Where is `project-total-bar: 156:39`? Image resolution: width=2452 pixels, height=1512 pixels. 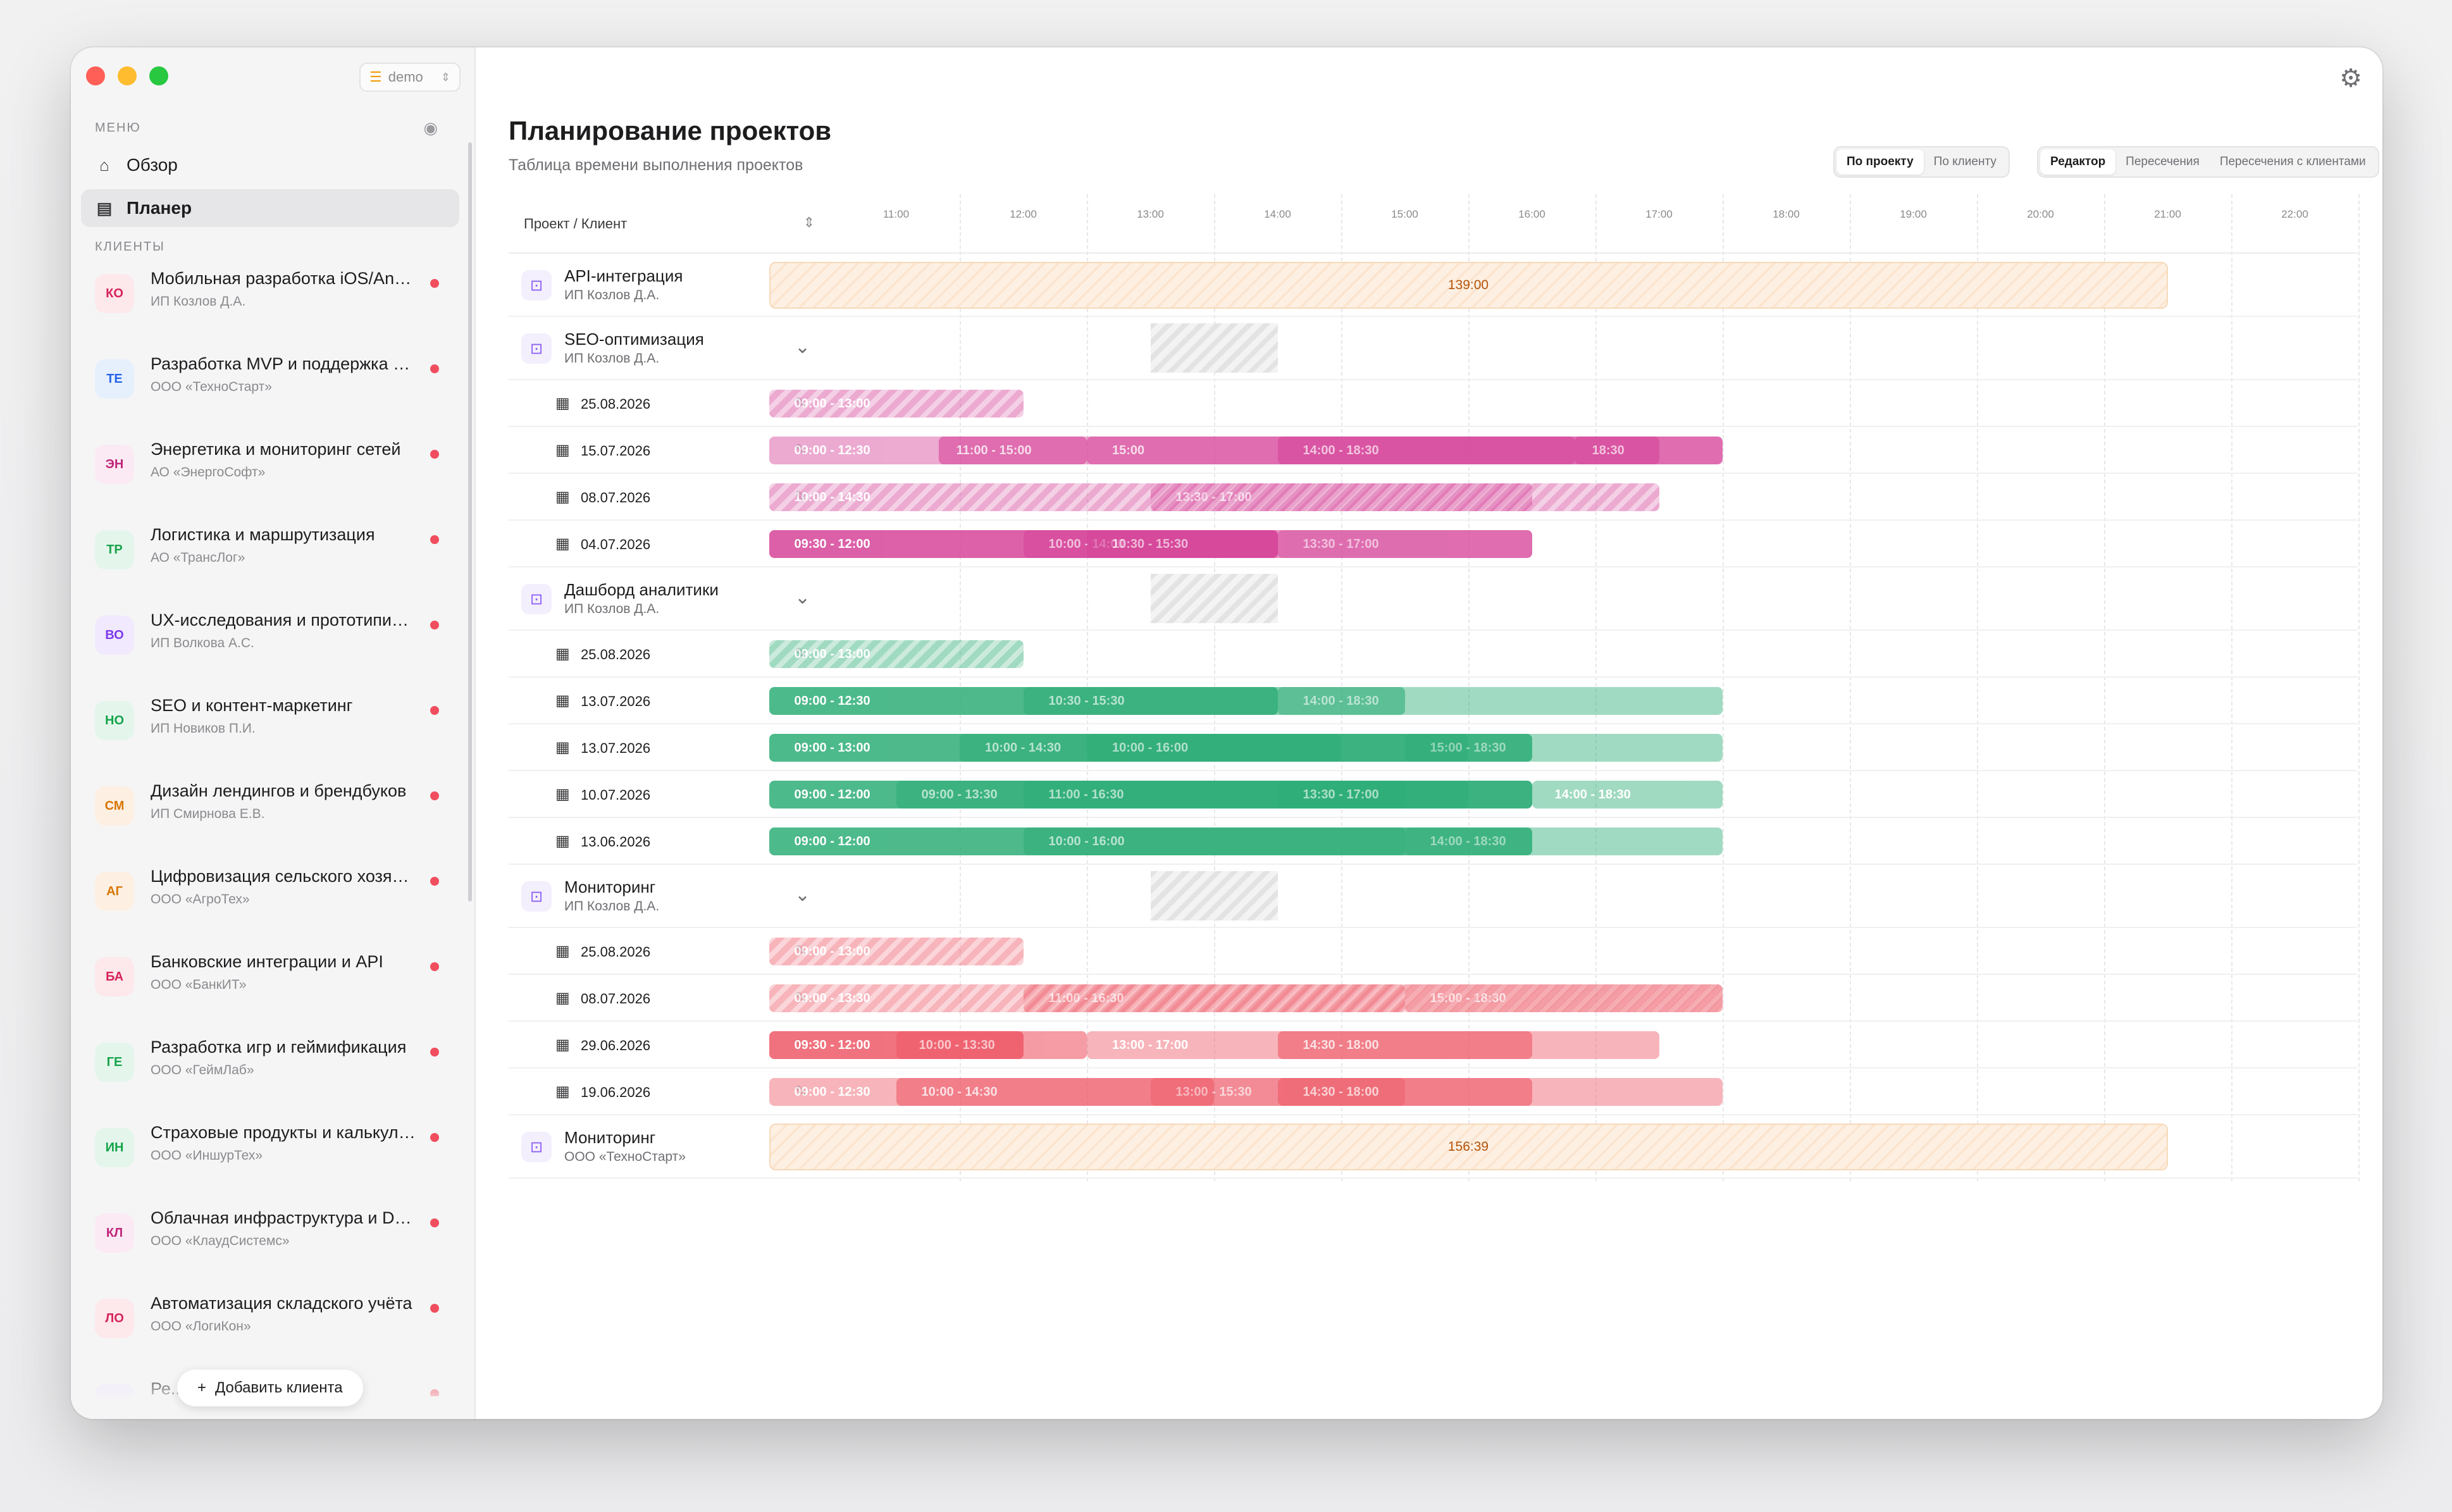
project-total-bar: 156:39 is located at coordinates (1468, 1147).